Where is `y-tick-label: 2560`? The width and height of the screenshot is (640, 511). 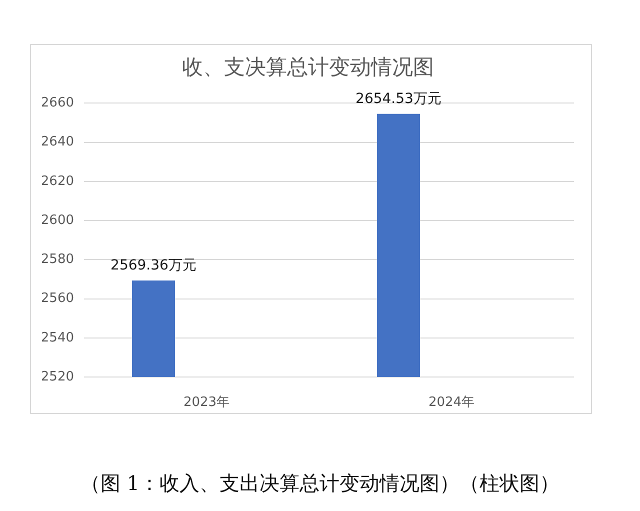 y-tick-label: 2560 is located at coordinates (57, 298).